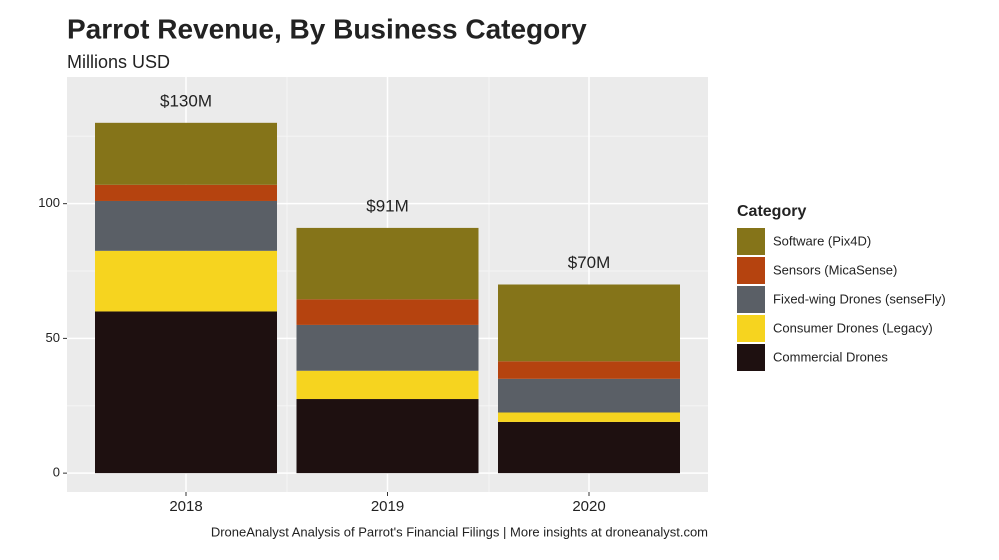 Image resolution: width=999 pixels, height=560 pixels. Describe the element at coordinates (53, 337) in the screenshot. I see `y-tick-label: 50` at that location.